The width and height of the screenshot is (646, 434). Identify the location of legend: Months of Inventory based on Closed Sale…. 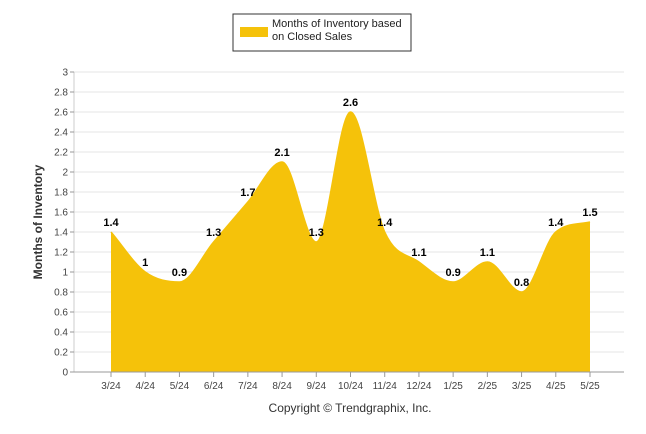
(322, 32).